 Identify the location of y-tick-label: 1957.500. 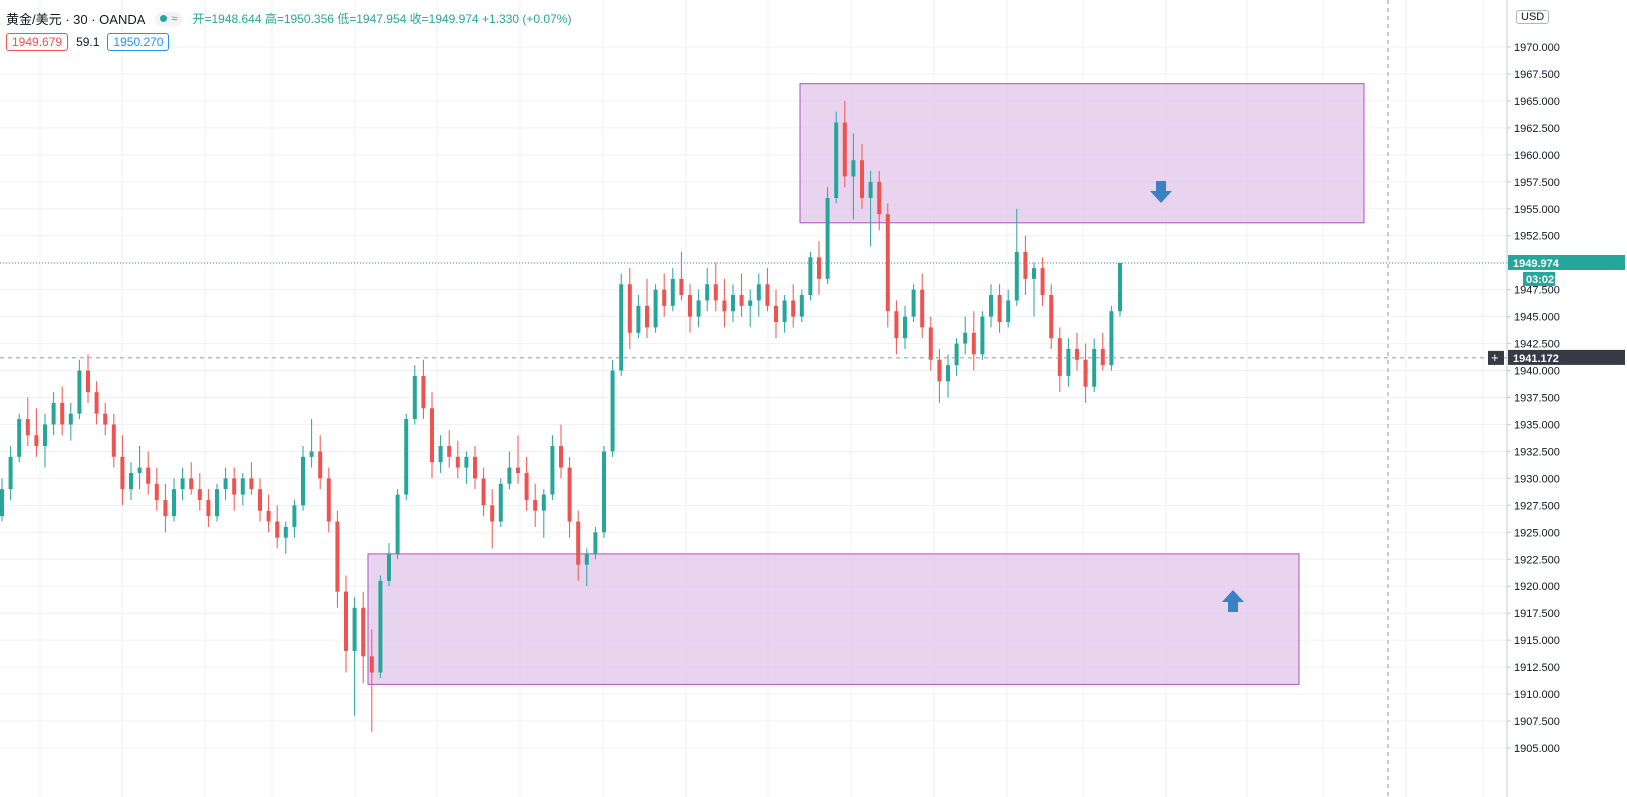
(1537, 183).